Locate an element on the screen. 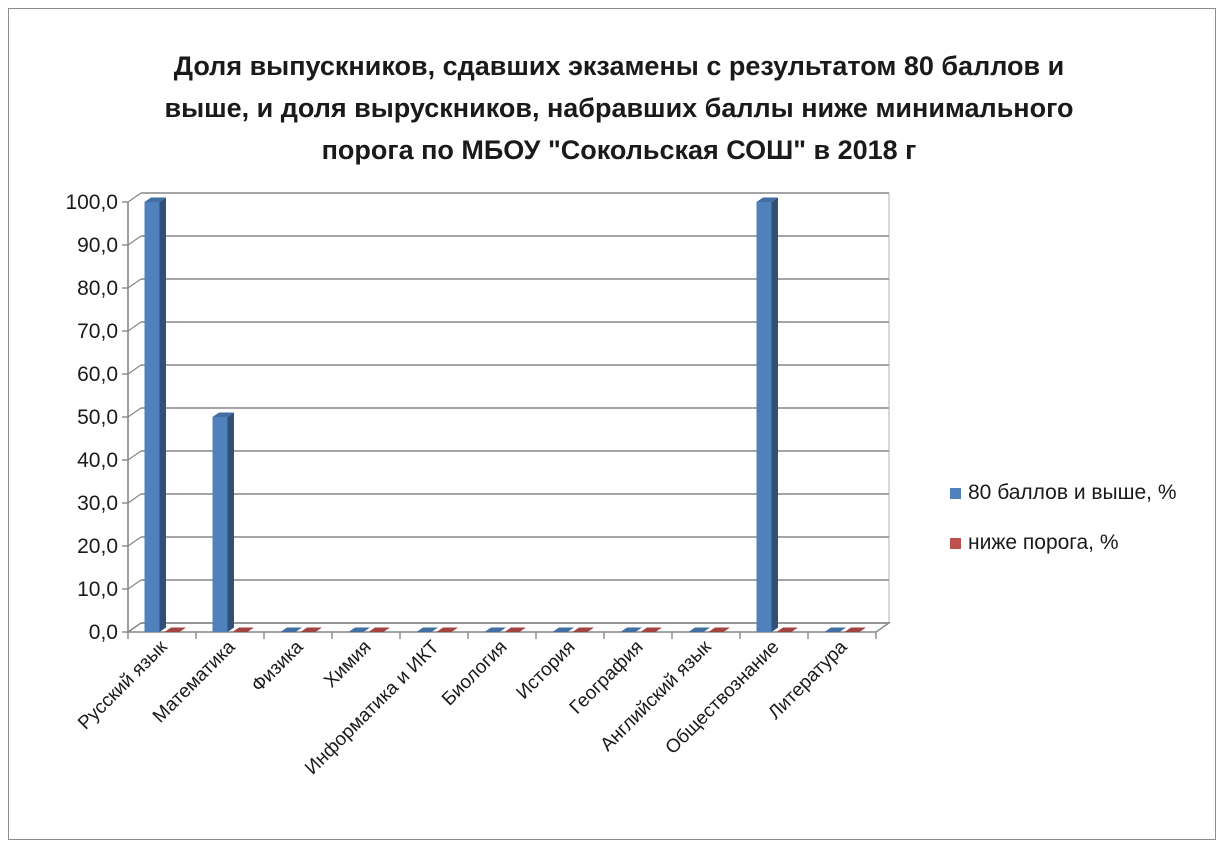 This screenshot has height=848, width=1225. x-tick-label: Обществознание is located at coordinates (723, 698).